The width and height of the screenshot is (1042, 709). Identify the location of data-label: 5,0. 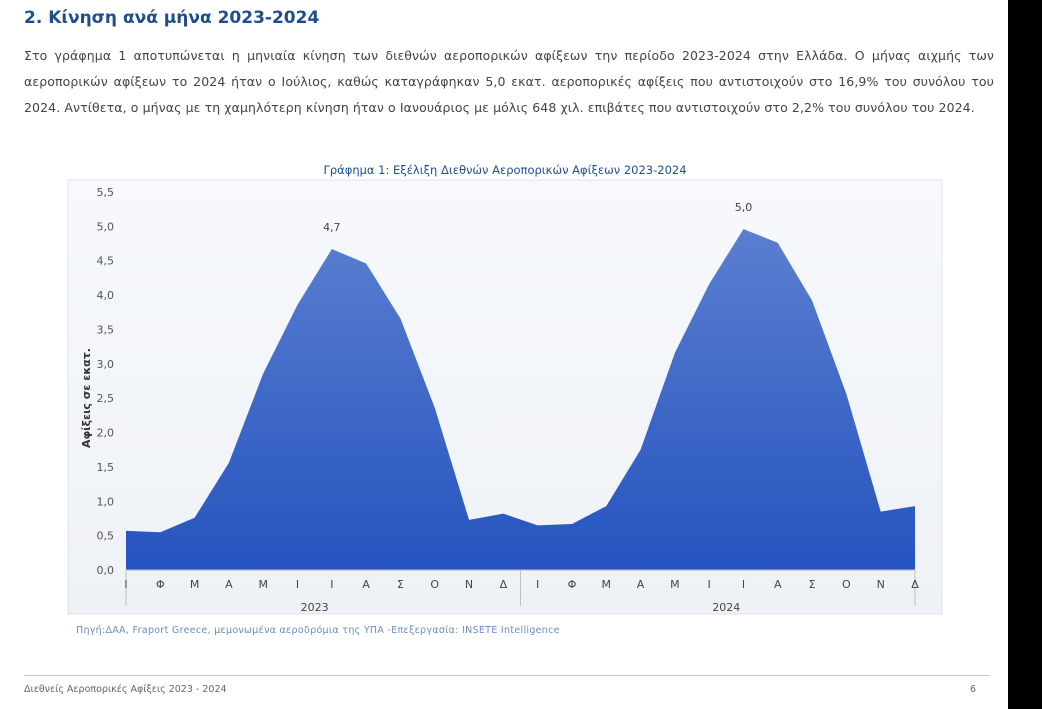
(744, 207).